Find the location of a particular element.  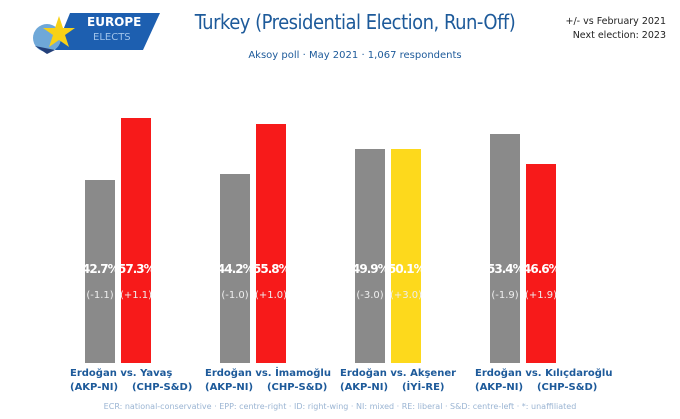

header-note: +/- vs February 2021 Next election: 2023 is located at coordinates (616, 29).